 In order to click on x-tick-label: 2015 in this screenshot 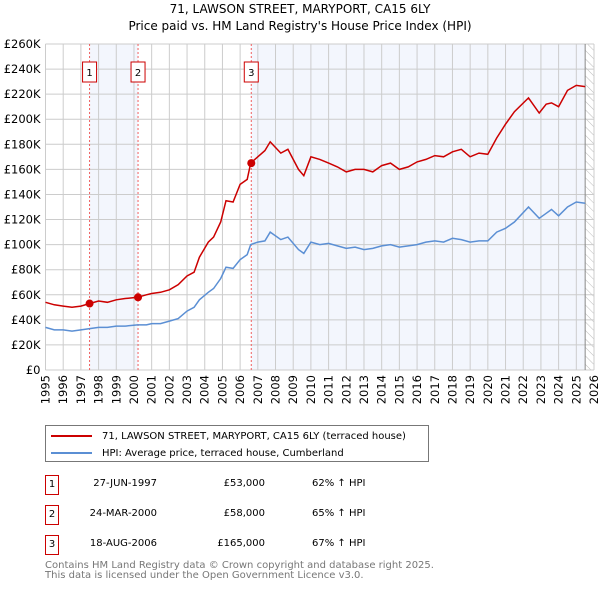, I will do `click(399, 389)`.